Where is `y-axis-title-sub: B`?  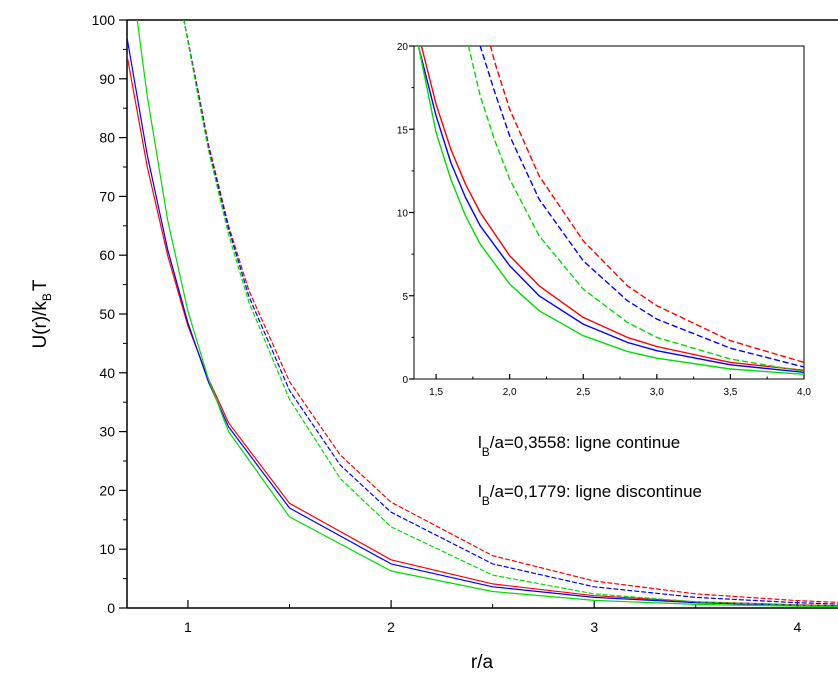
y-axis-title-sub: B is located at coordinates (47, 297).